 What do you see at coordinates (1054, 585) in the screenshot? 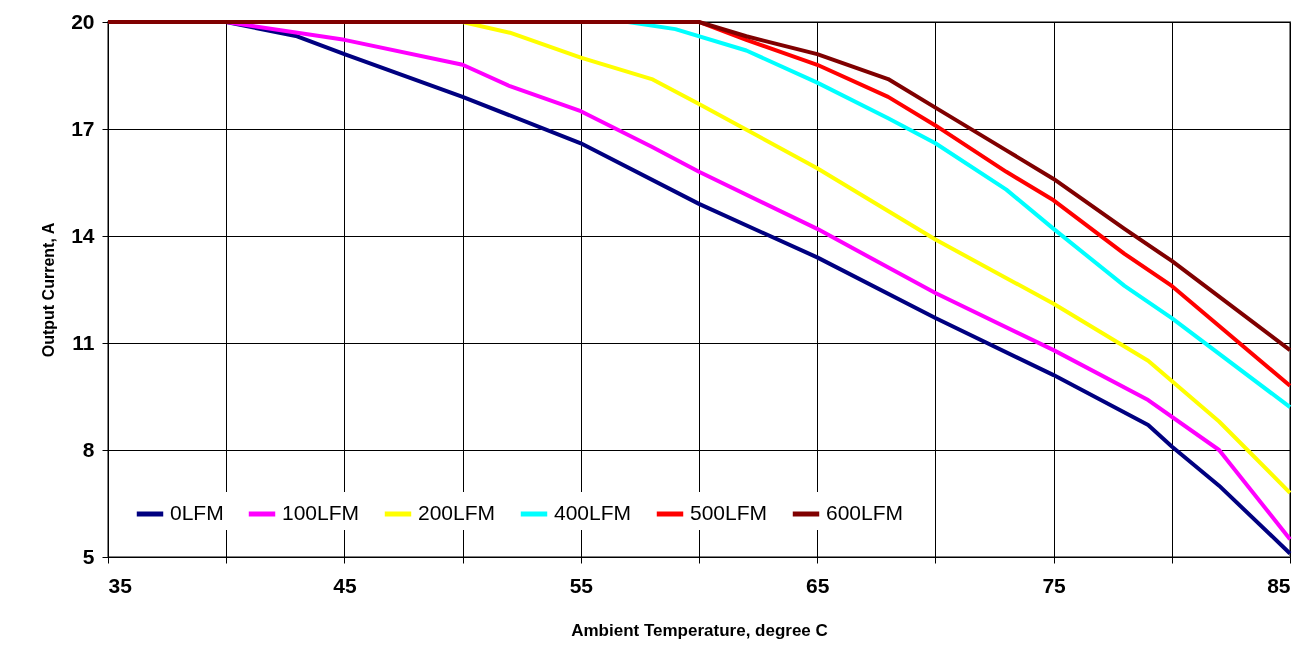
I see `x-tick-label: 75` at bounding box center [1054, 585].